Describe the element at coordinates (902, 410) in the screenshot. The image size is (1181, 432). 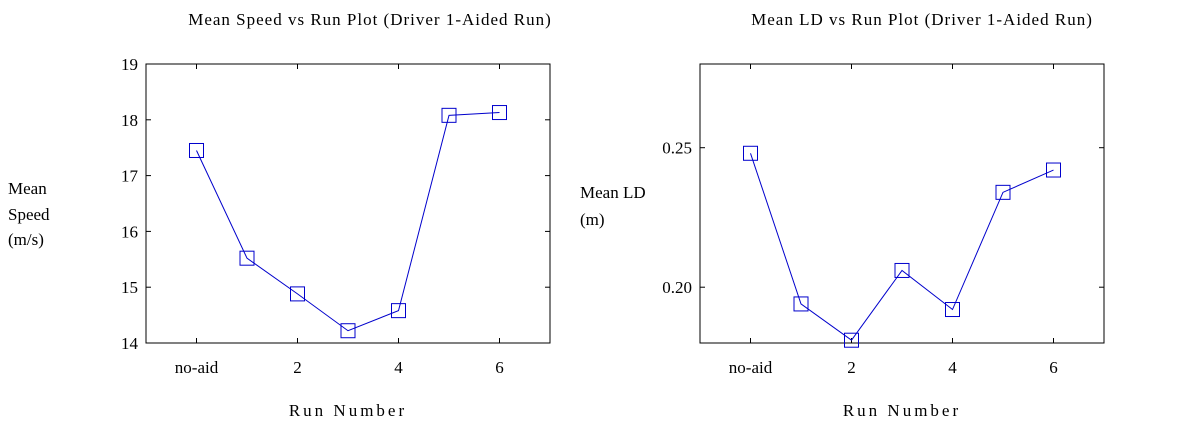
I see `chart-2-xlabel: Run Number` at that location.